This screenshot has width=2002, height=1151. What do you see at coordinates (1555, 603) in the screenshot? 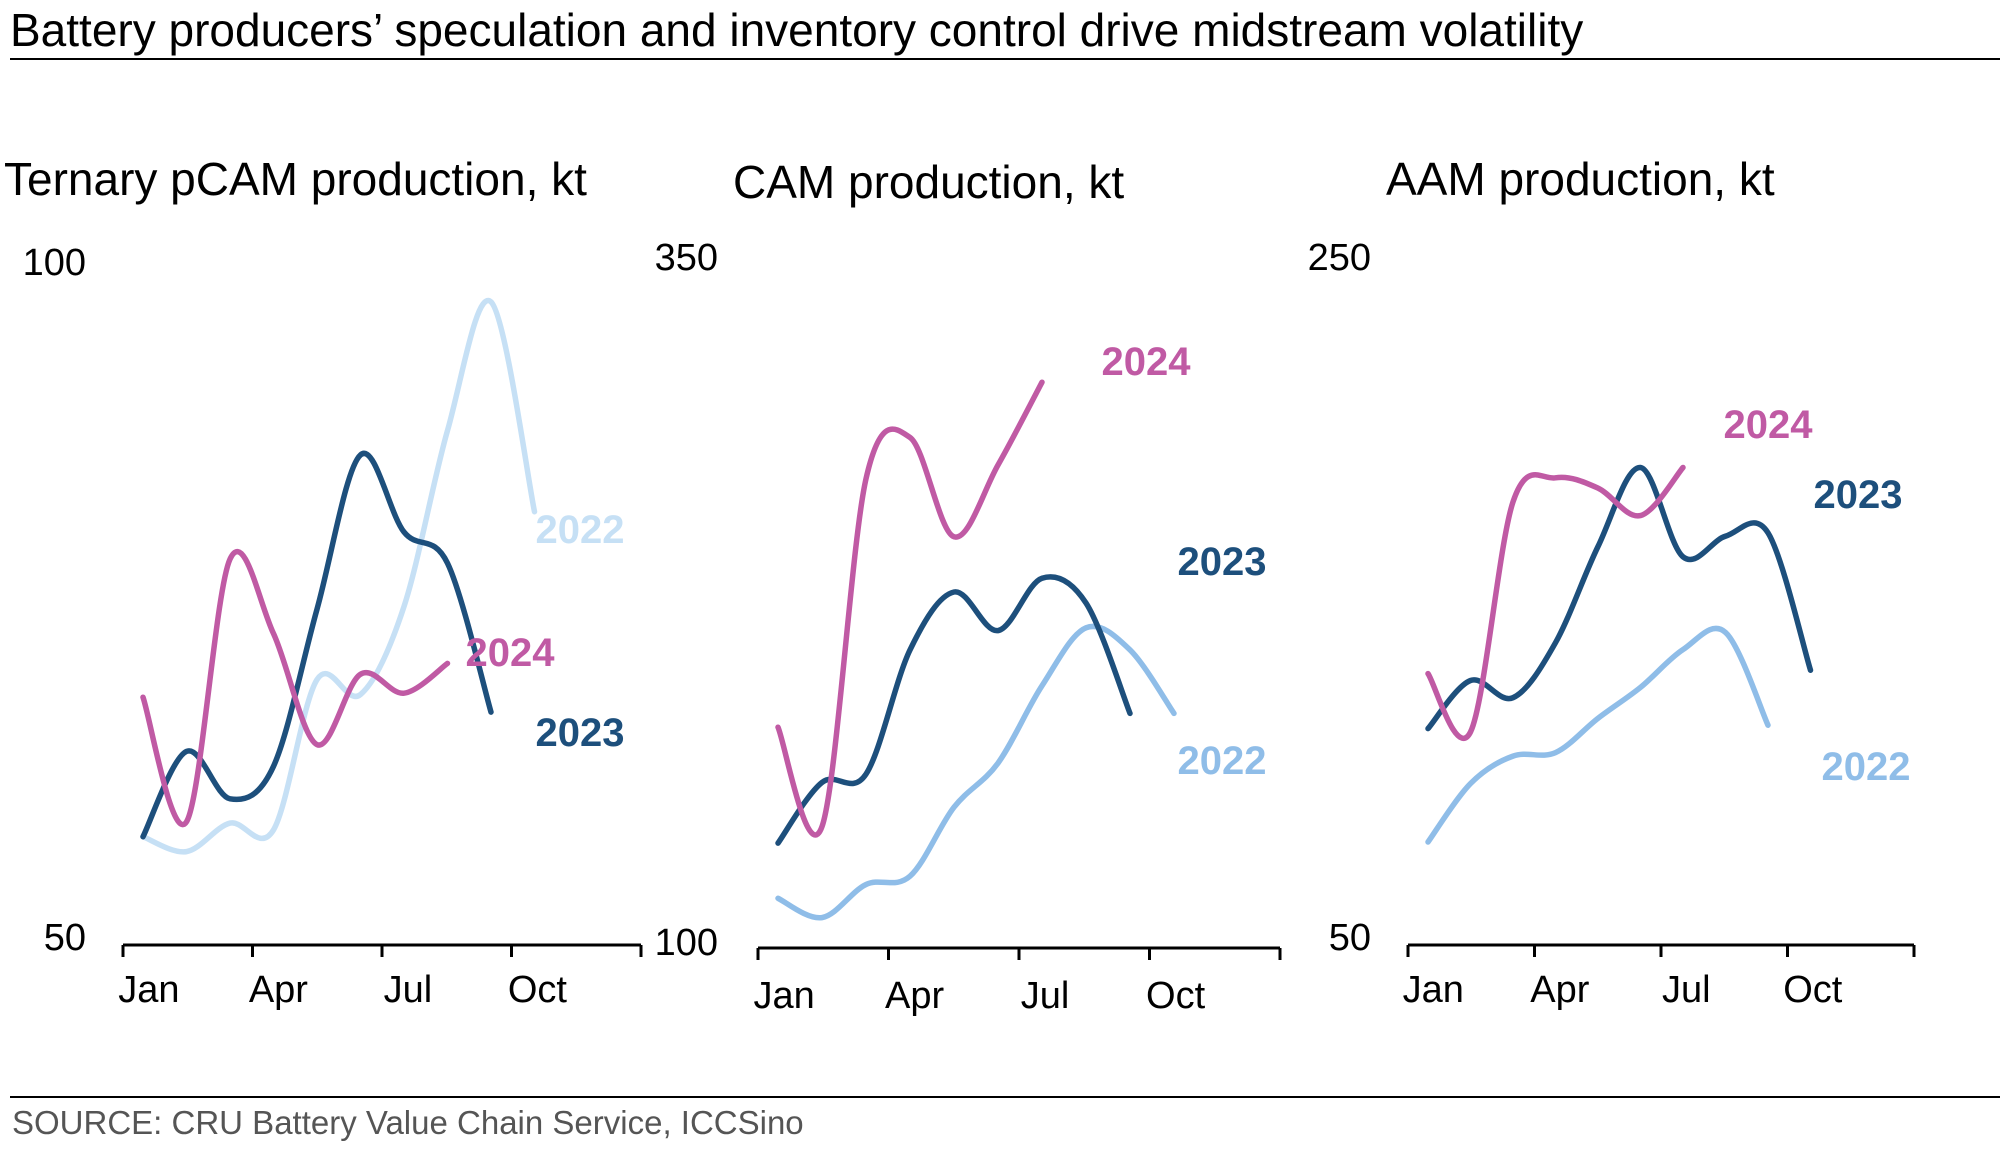
I see `panel3-series-2024` at bounding box center [1555, 603].